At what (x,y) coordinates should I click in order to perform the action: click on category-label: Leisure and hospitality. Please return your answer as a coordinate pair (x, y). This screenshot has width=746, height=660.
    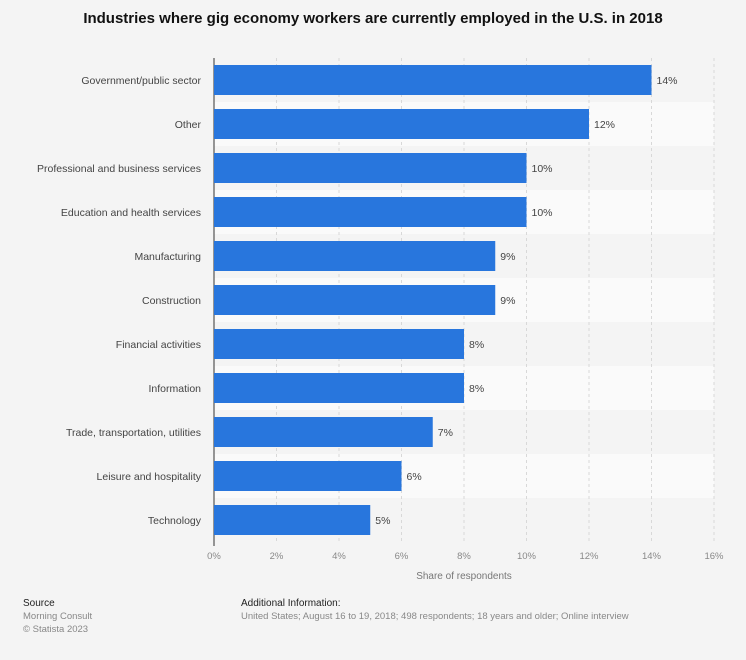
    Looking at the image, I should click on (149, 477).